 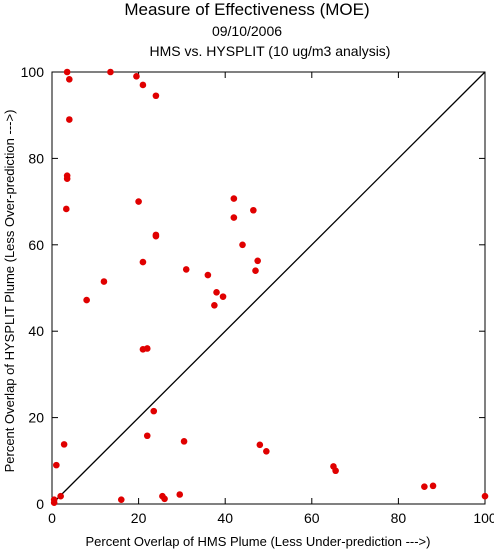 What do you see at coordinates (36, 331) in the screenshot?
I see `y-tick-label: 40` at bounding box center [36, 331].